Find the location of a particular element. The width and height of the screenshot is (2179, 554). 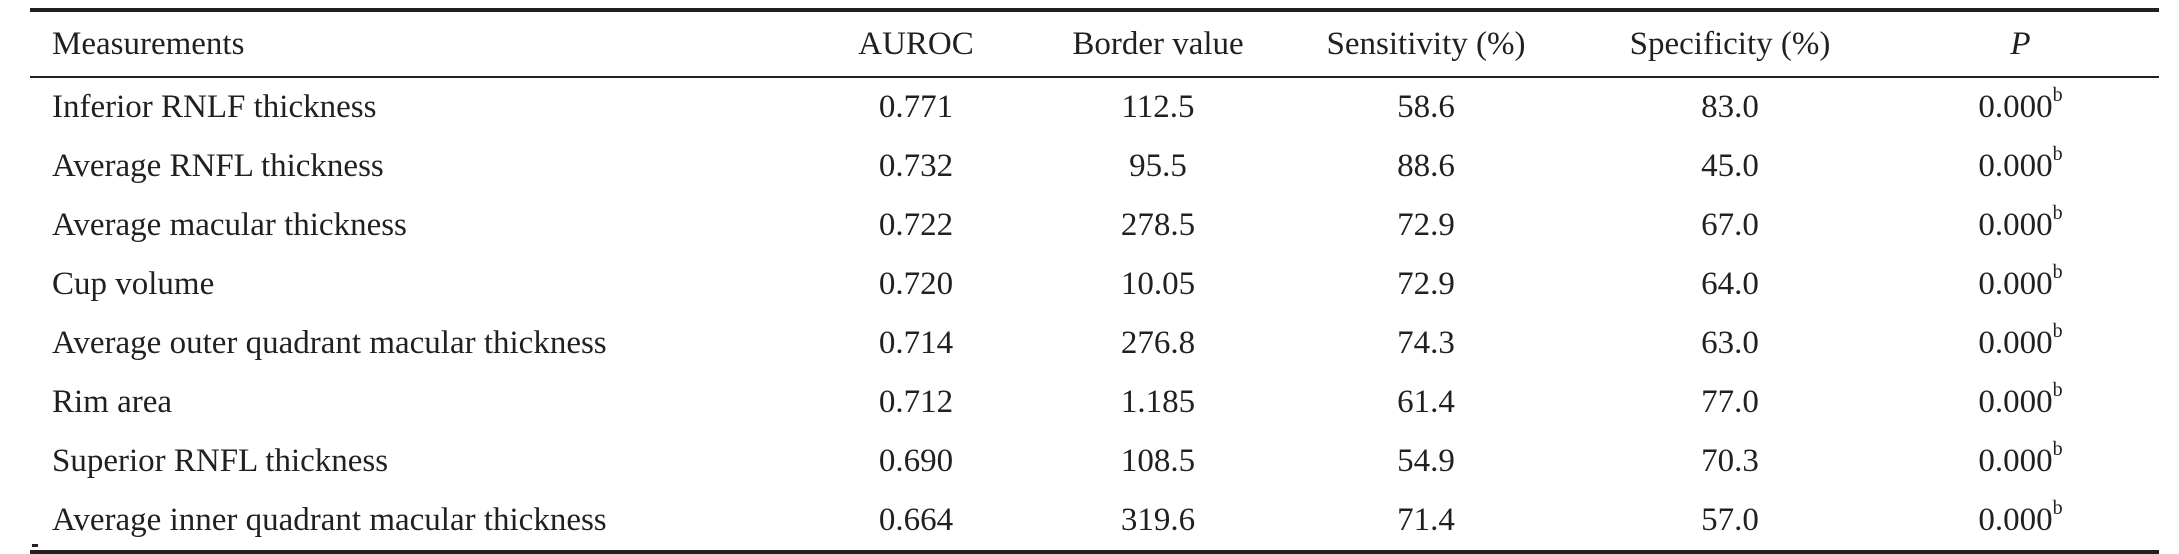

cell-auroc-text: 0.722 is located at coordinates (916, 225).